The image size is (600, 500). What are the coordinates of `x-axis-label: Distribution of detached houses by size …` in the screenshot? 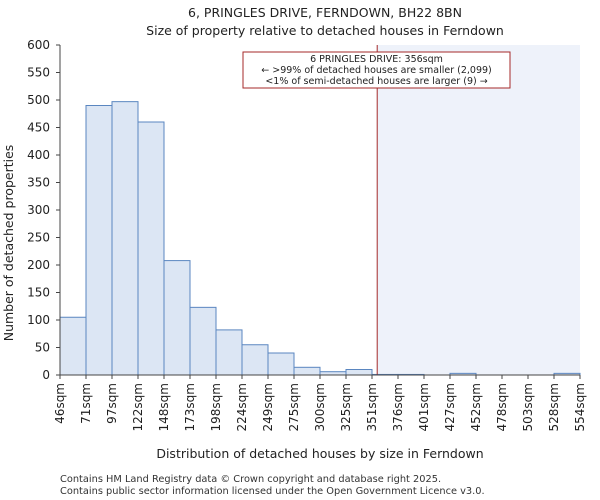 It's located at (319, 453).